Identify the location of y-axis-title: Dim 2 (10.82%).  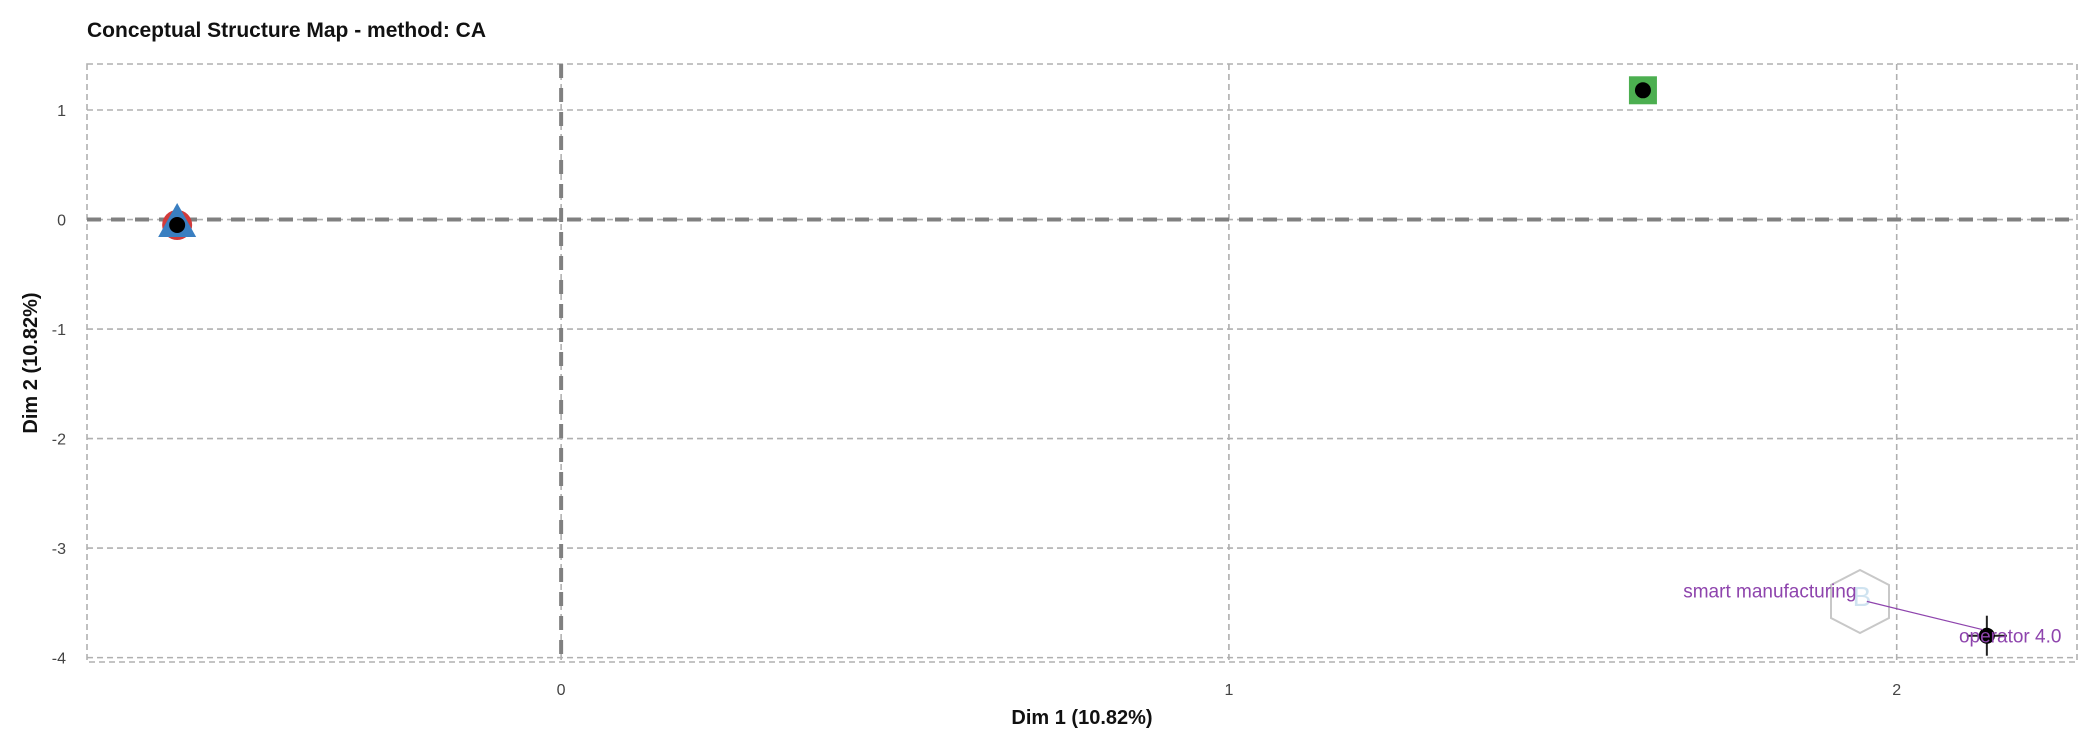
(31, 362).